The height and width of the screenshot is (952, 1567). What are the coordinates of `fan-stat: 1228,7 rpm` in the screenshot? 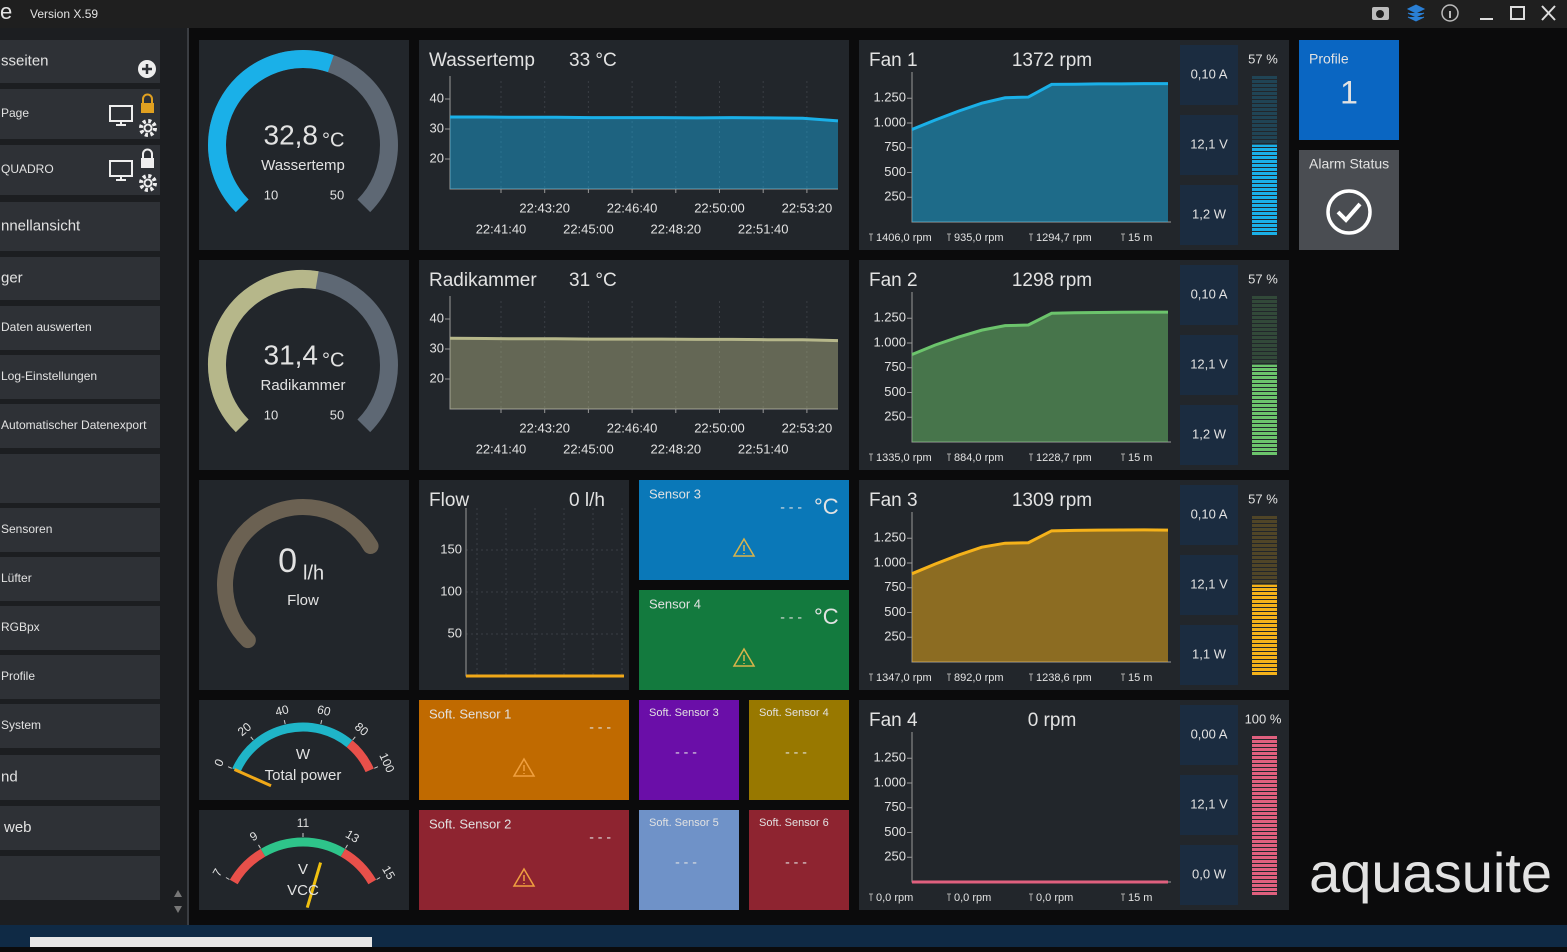 It's located at (1064, 458).